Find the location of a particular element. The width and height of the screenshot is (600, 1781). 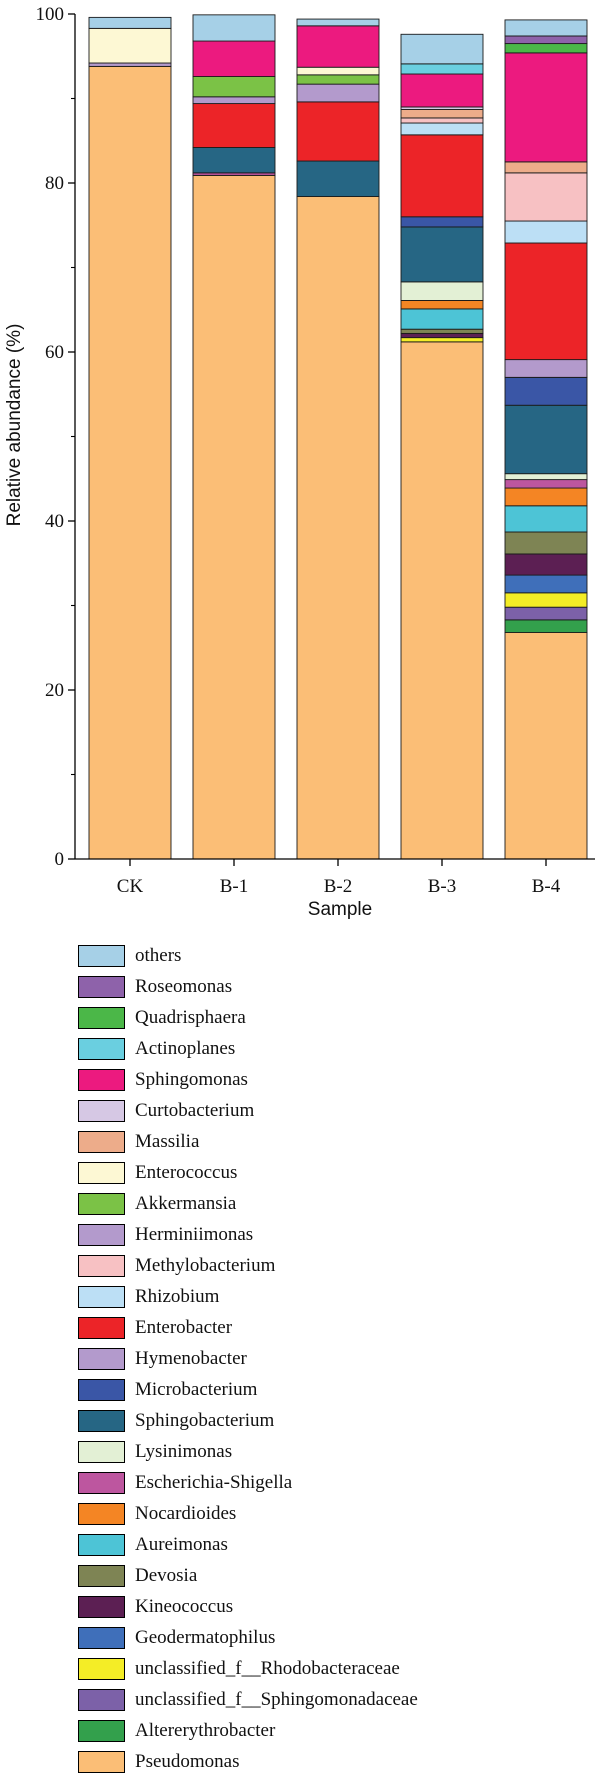

bar-segment-b-1-akkermansia is located at coordinates (234, 87).